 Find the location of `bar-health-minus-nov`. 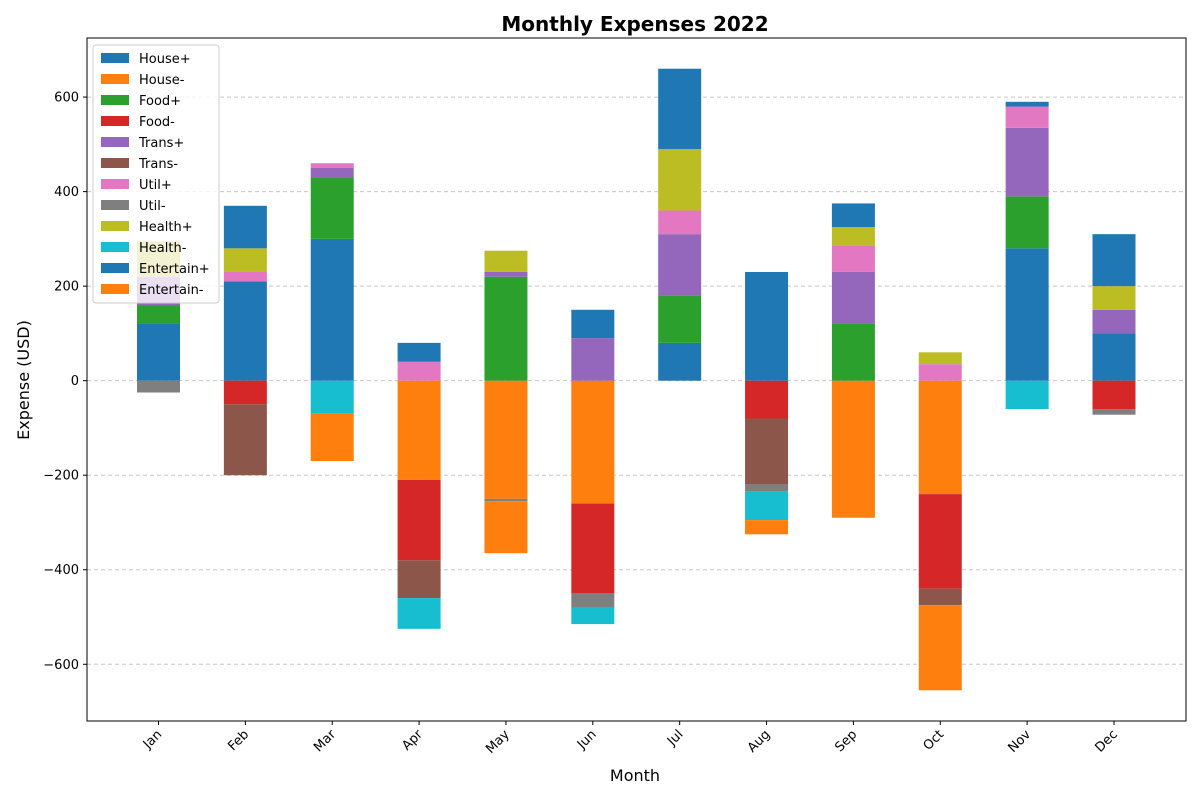

bar-health-minus-nov is located at coordinates (1027, 395).